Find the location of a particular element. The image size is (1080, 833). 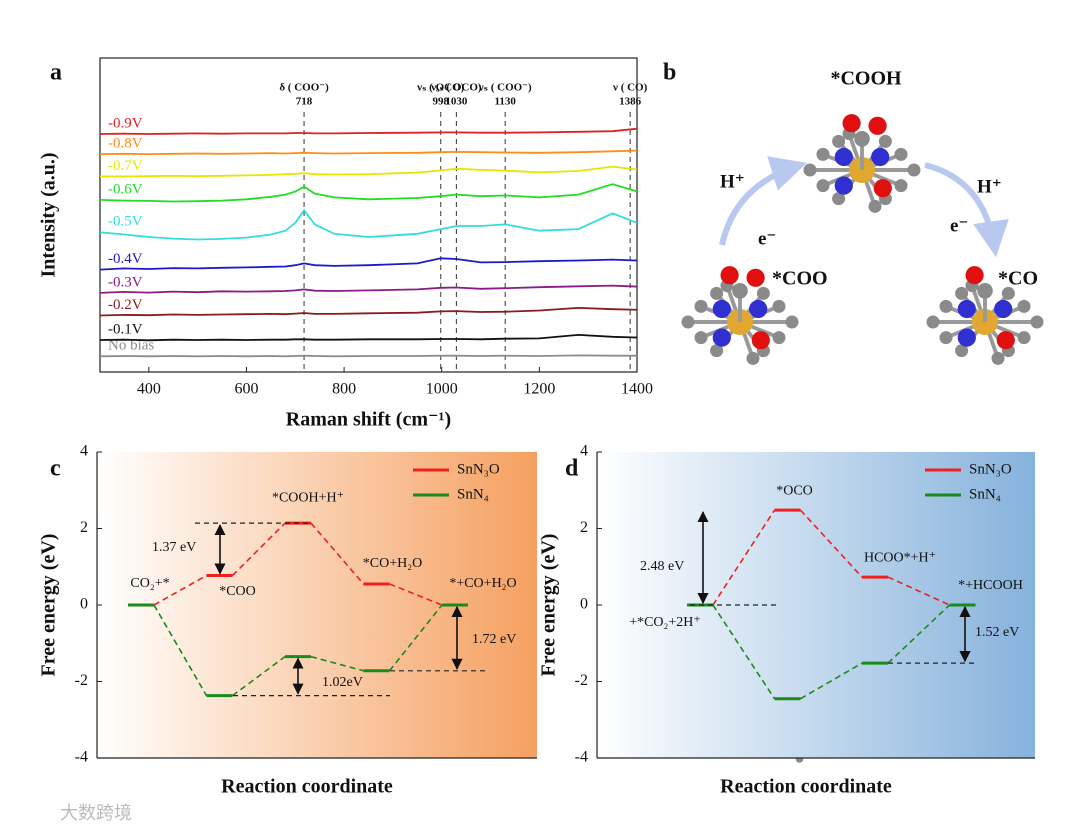

y-axis-label: Intensity (a.u.) is located at coordinates (49, 214).